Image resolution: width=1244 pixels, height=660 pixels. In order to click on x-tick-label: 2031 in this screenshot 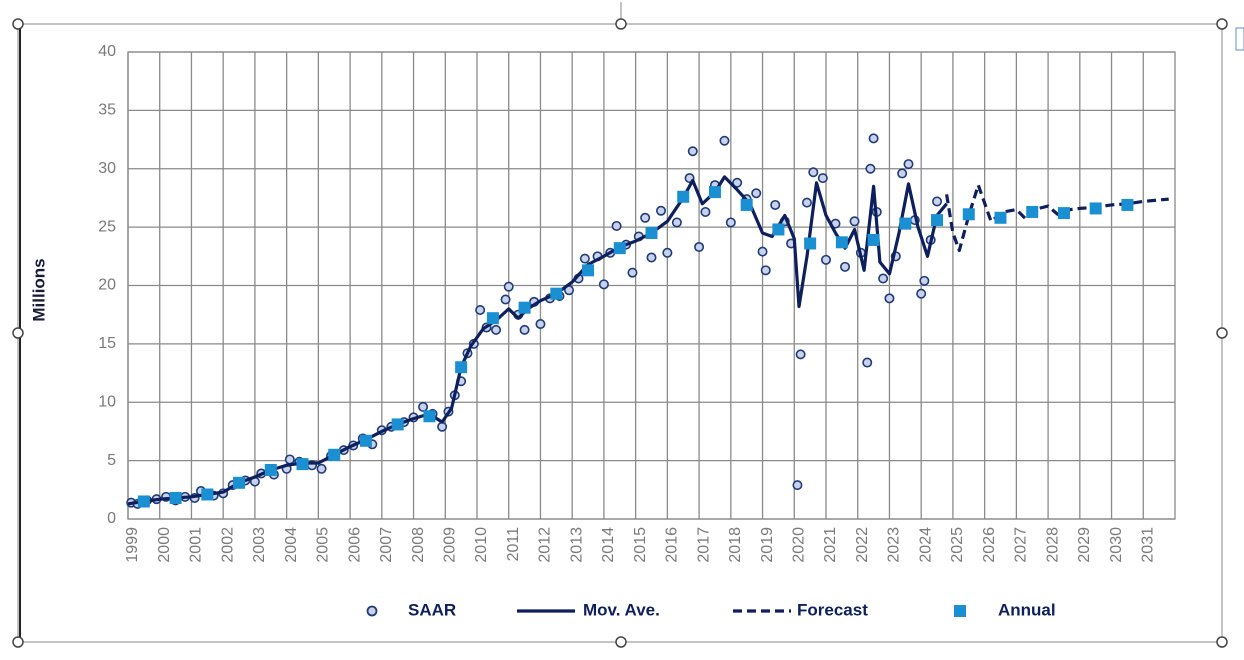, I will do `click(1147, 545)`.